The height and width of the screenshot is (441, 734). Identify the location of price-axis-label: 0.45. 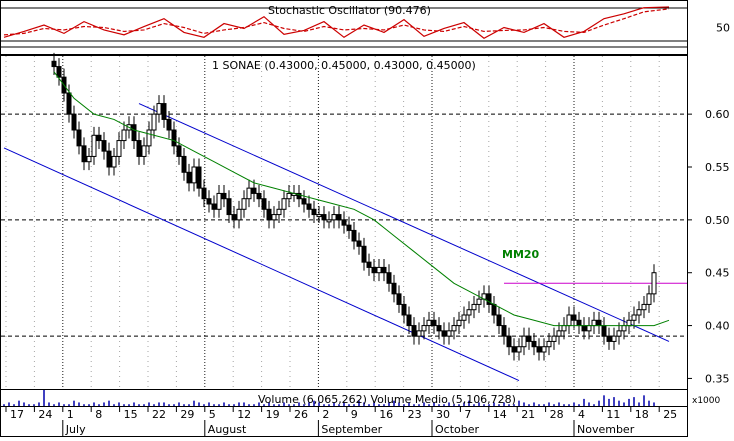
(717, 273).